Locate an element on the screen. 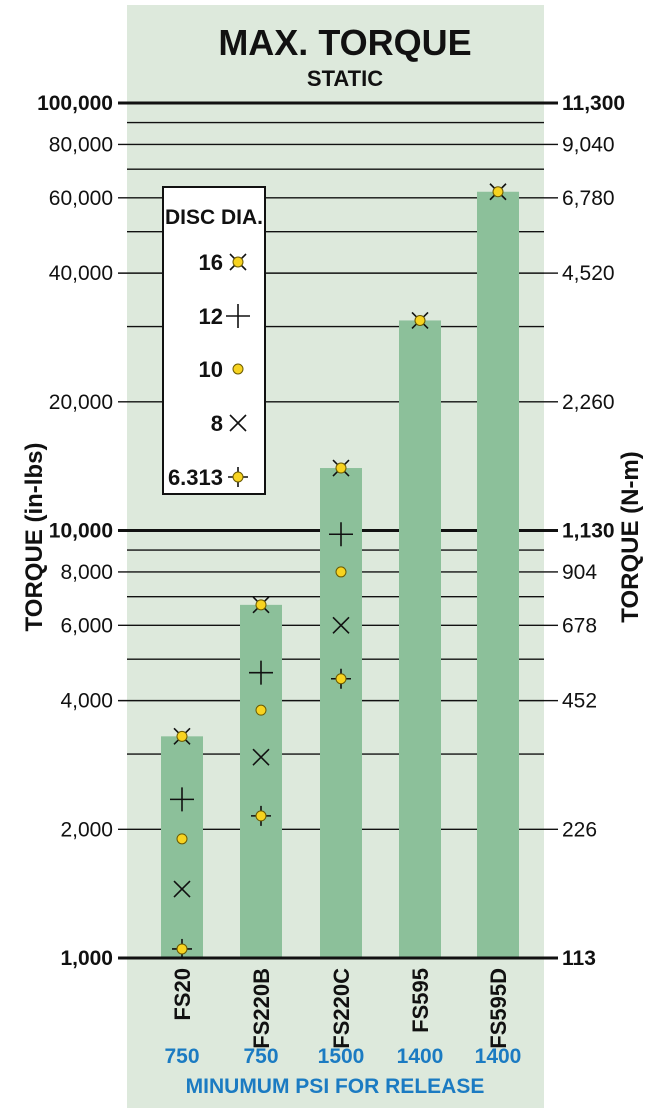 This screenshot has width=654, height=1110. y-tick-label-left: 40,000 is located at coordinates (81, 273).